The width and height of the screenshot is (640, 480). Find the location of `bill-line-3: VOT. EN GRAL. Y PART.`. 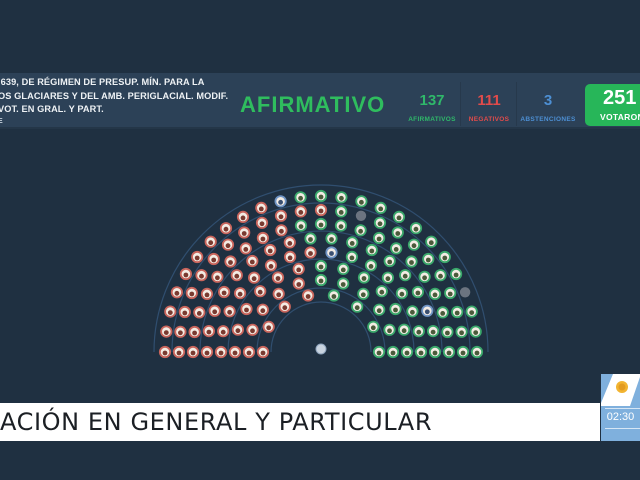

bill-line-3: VOT. EN GRAL. Y PART. is located at coordinates (52, 109).